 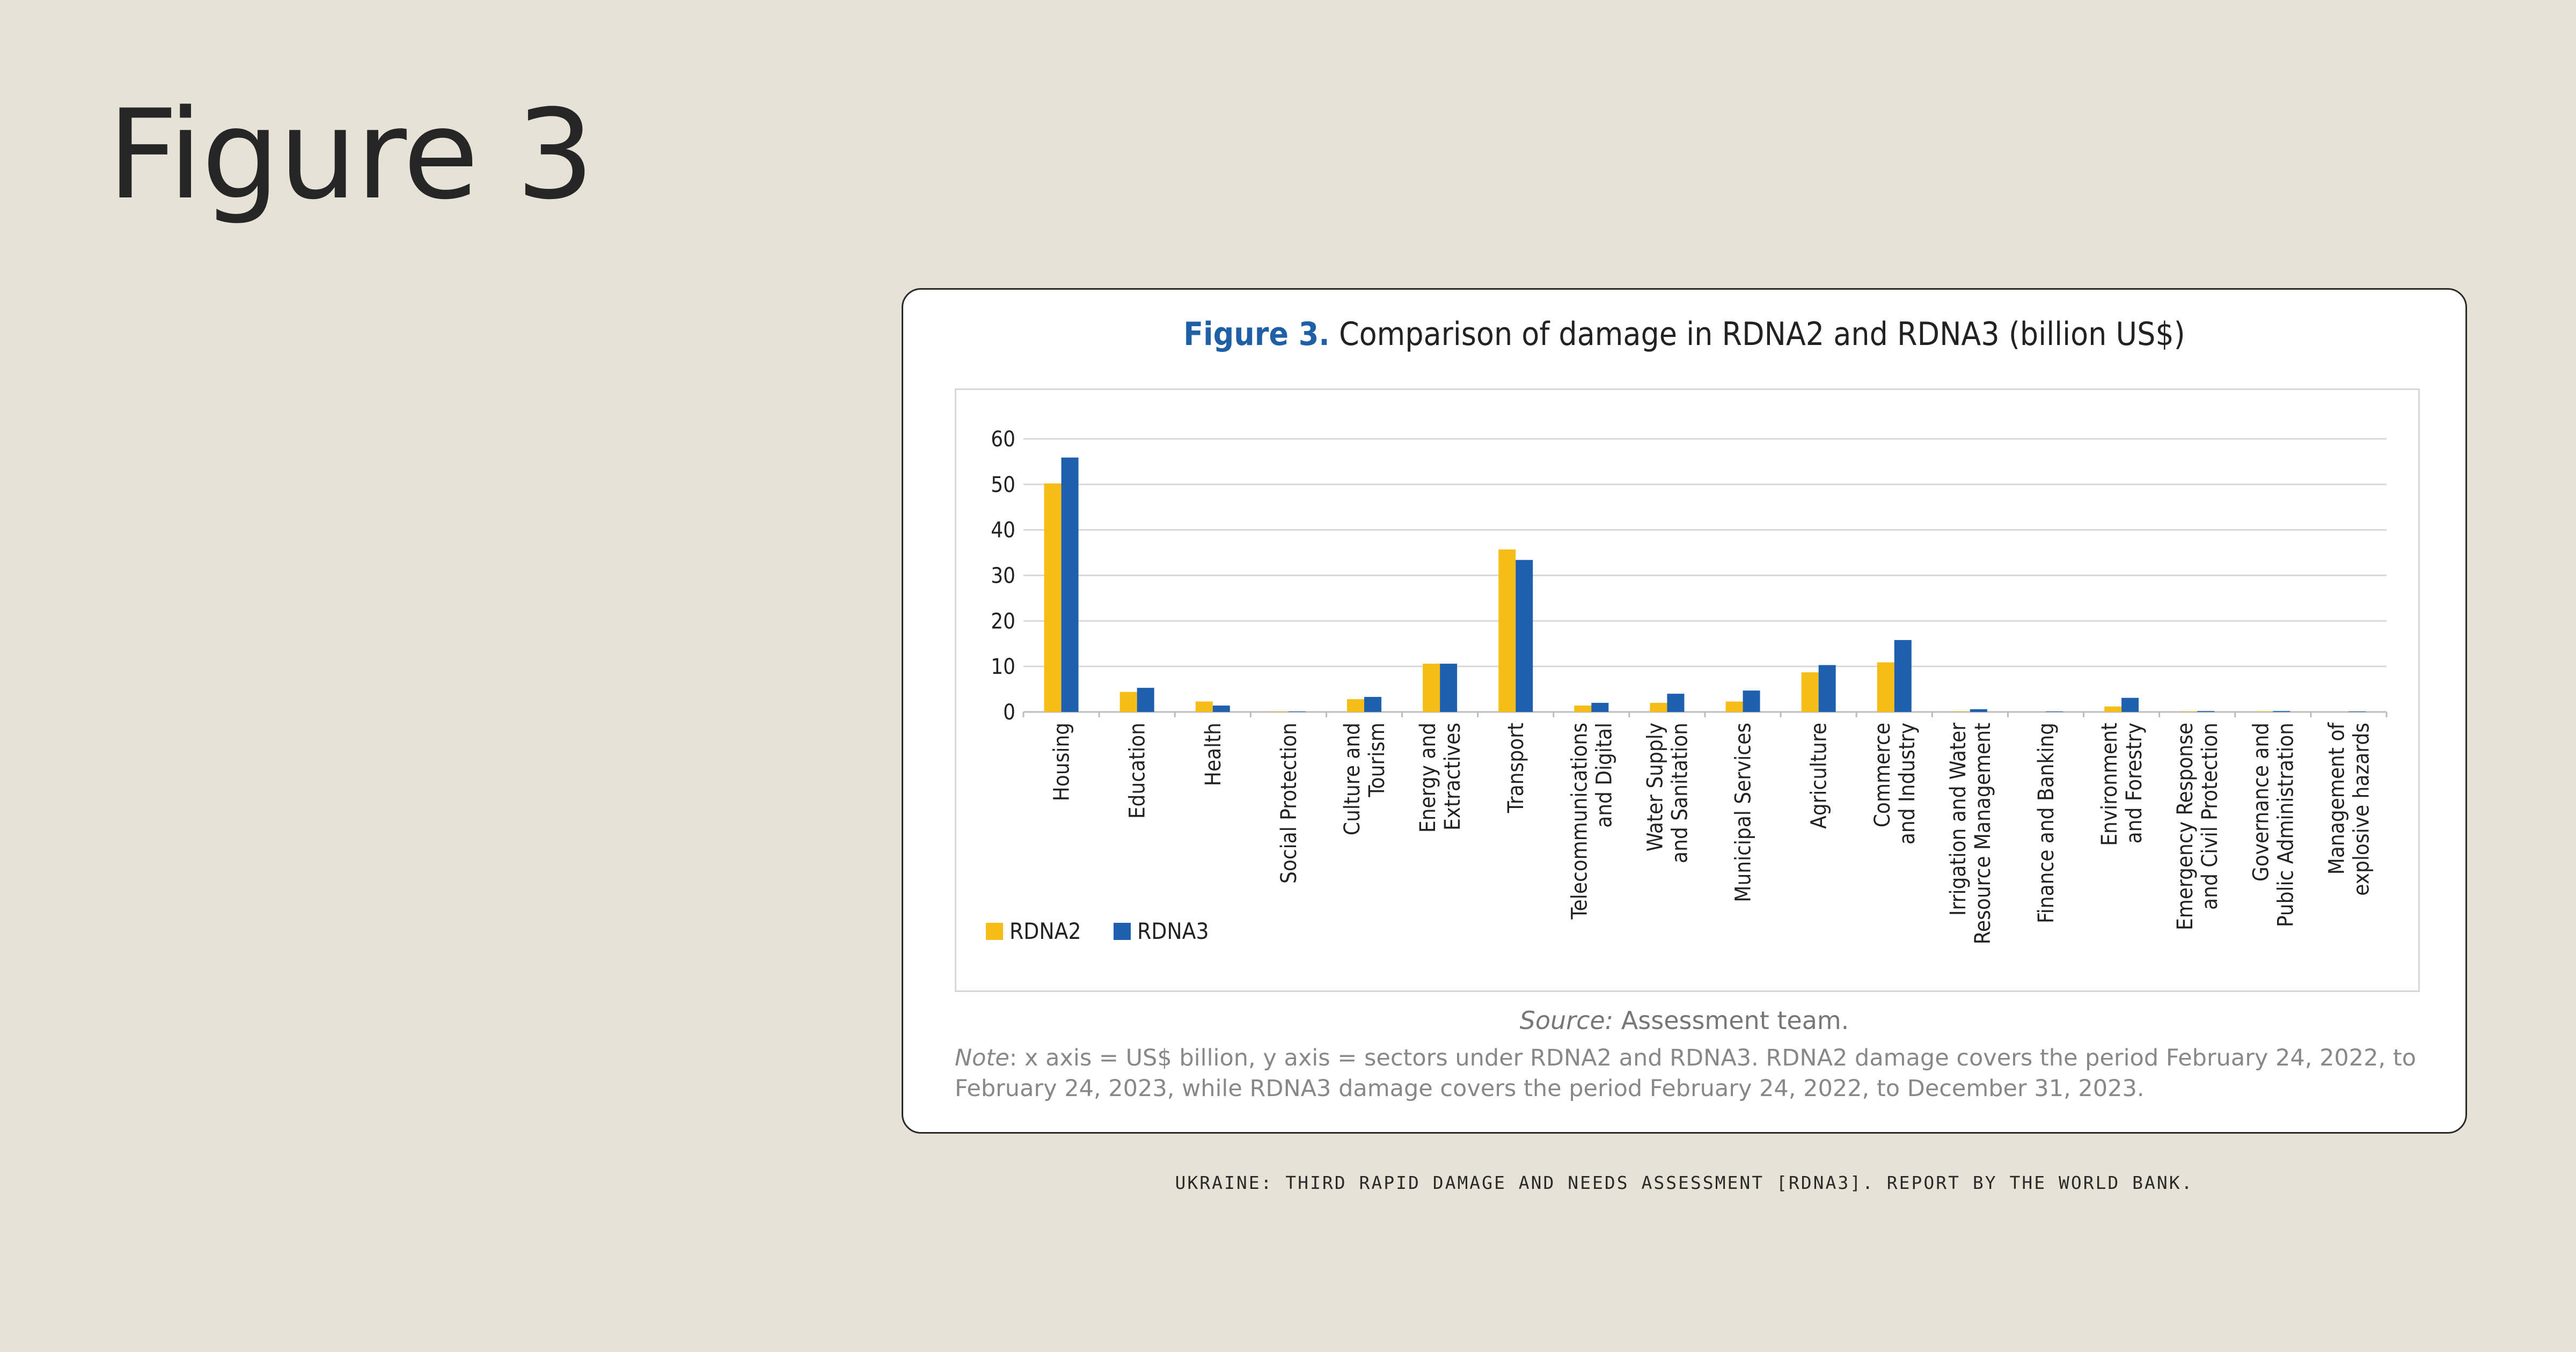 I want to click on legend-label-rdna3: RDNA3, so click(x=1173, y=931).